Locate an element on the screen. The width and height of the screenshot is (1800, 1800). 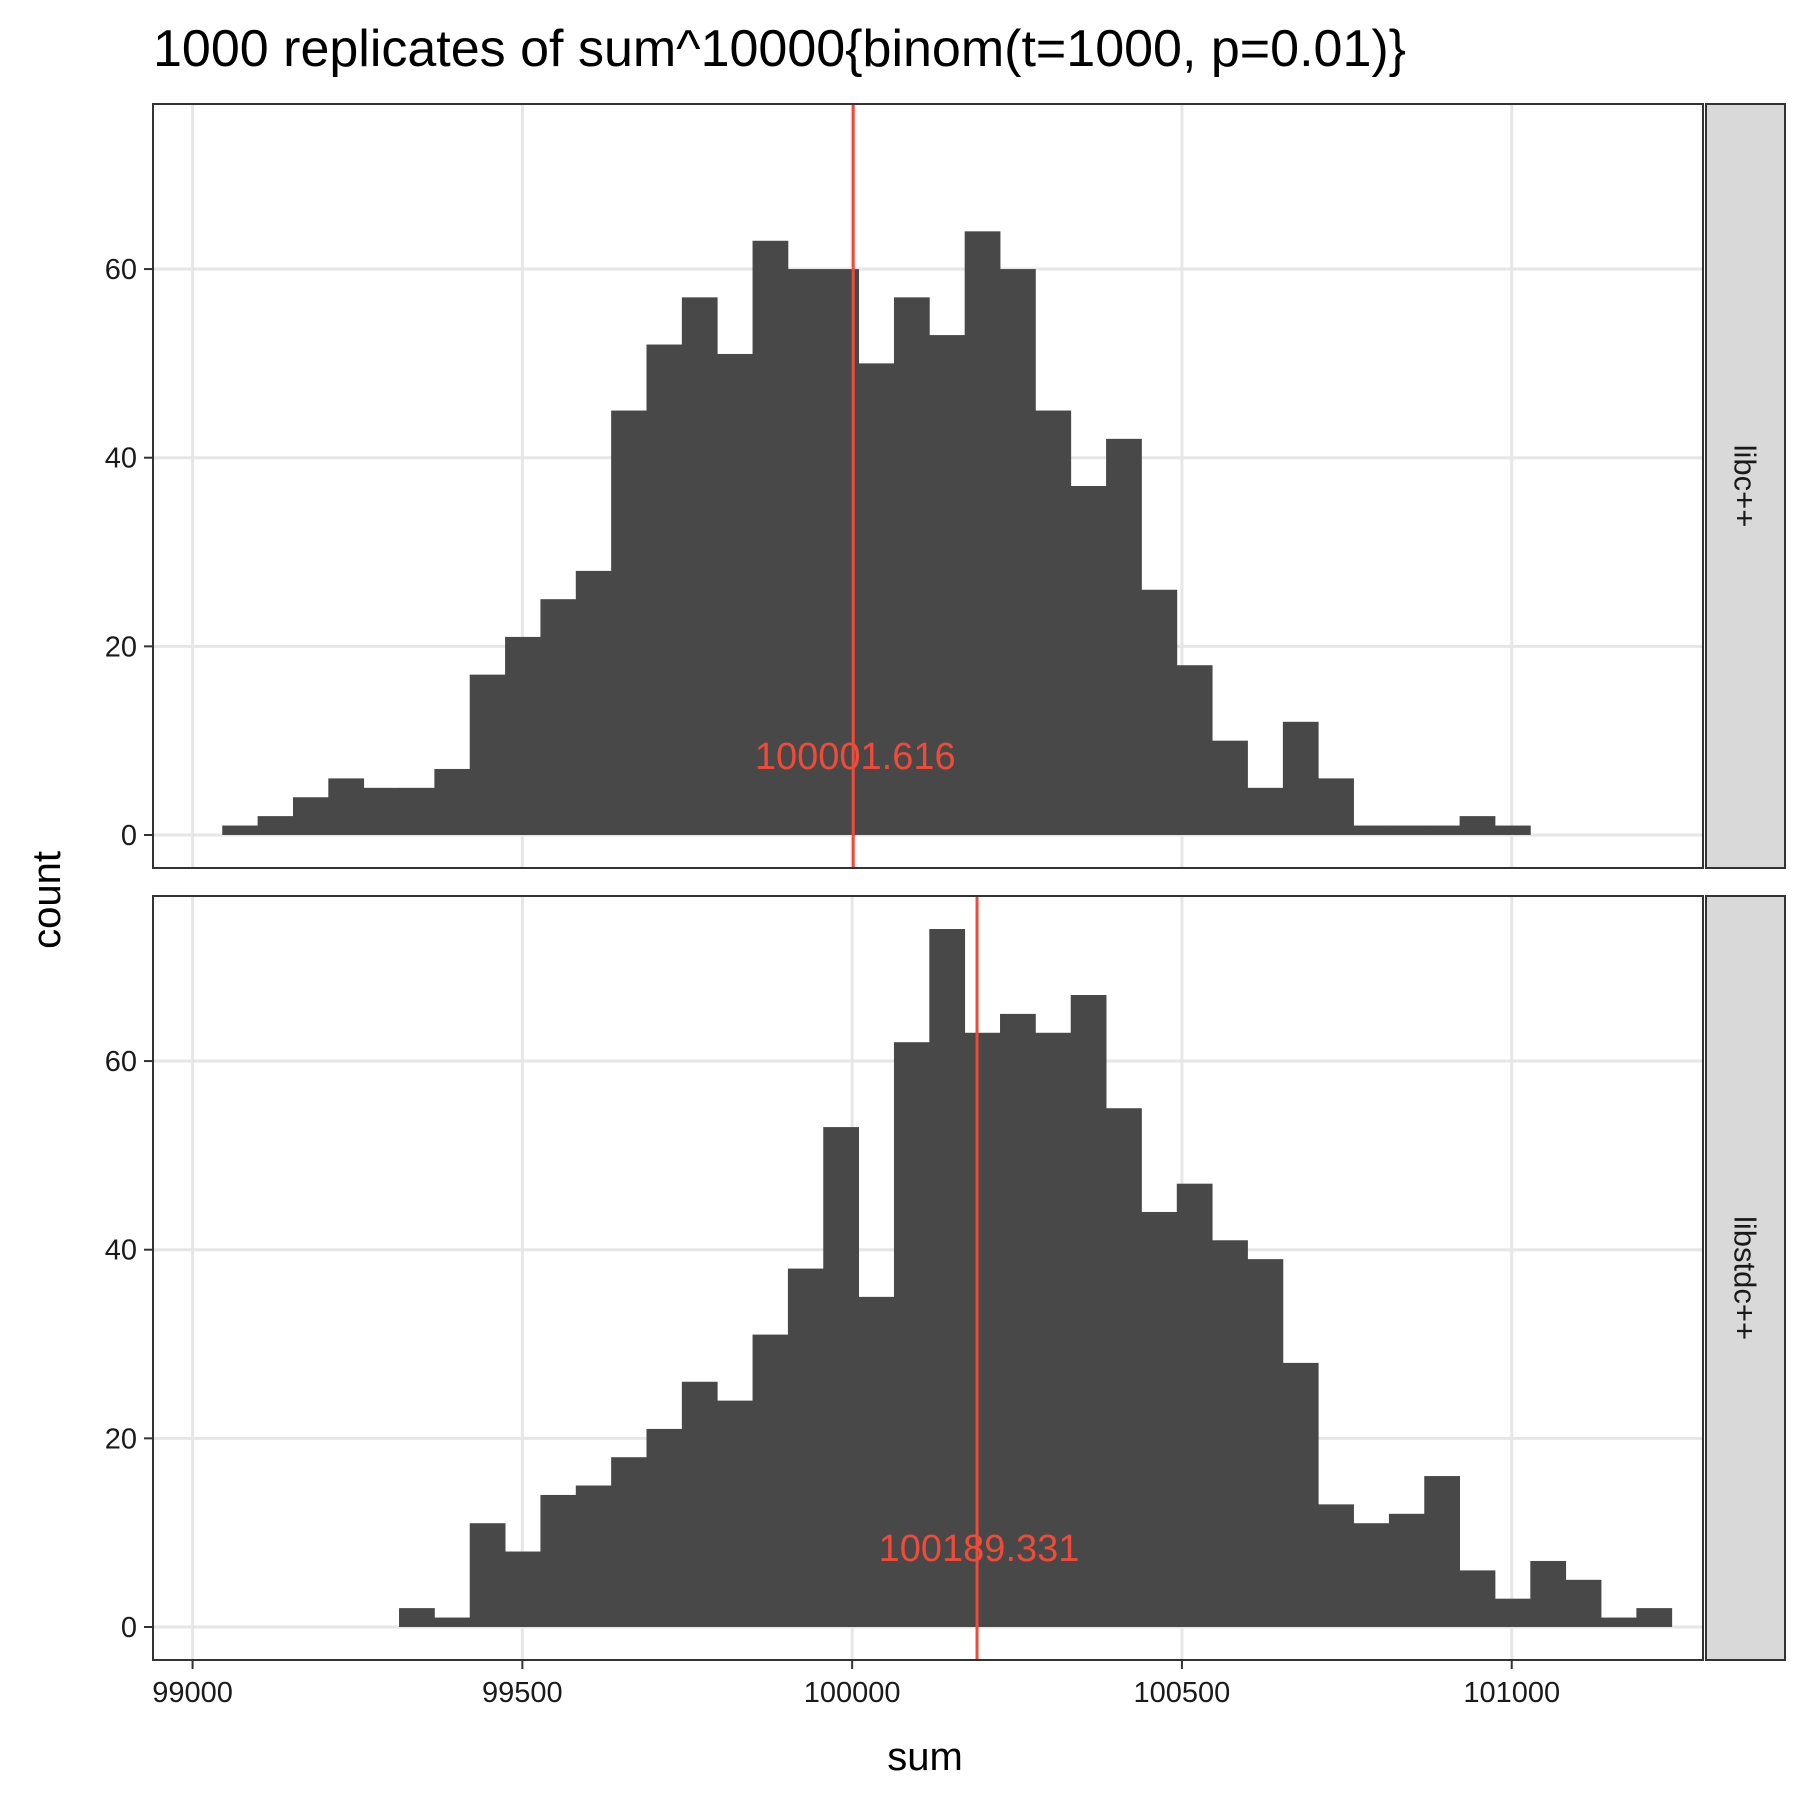
facet-strip-label: libstdc++ is located at coordinates (1745, 1278).